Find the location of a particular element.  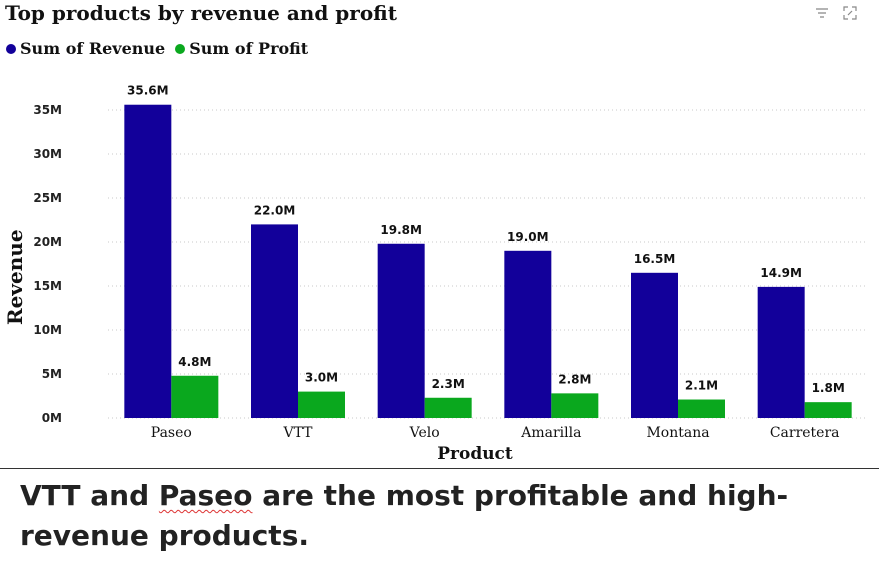

y-tick-label: 25M is located at coordinates (47, 198).